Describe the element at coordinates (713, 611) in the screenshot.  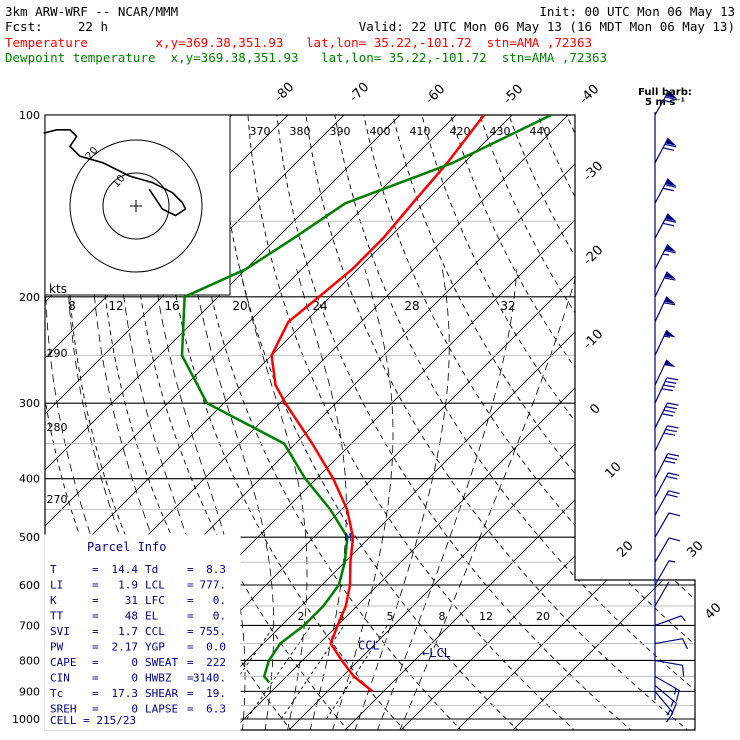
I see `isotherm-label: 40` at that location.